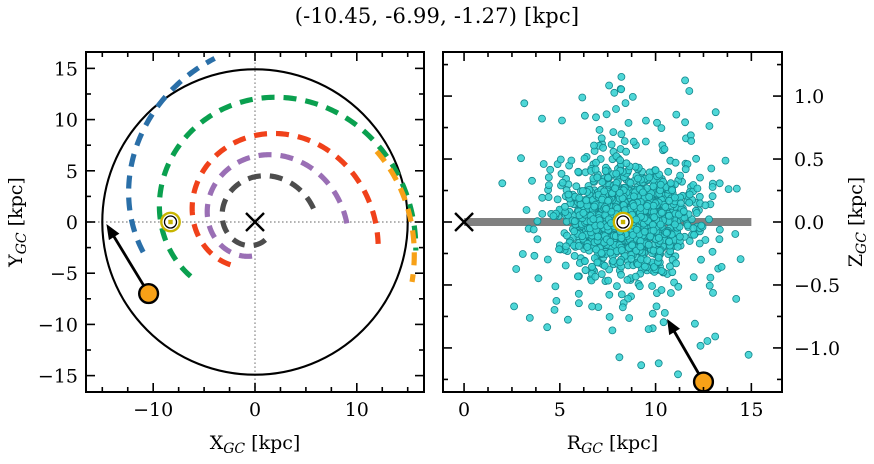 The image size is (874, 464). Describe the element at coordinates (58, 377) in the screenshot. I see `ytick-label: −15` at that location.